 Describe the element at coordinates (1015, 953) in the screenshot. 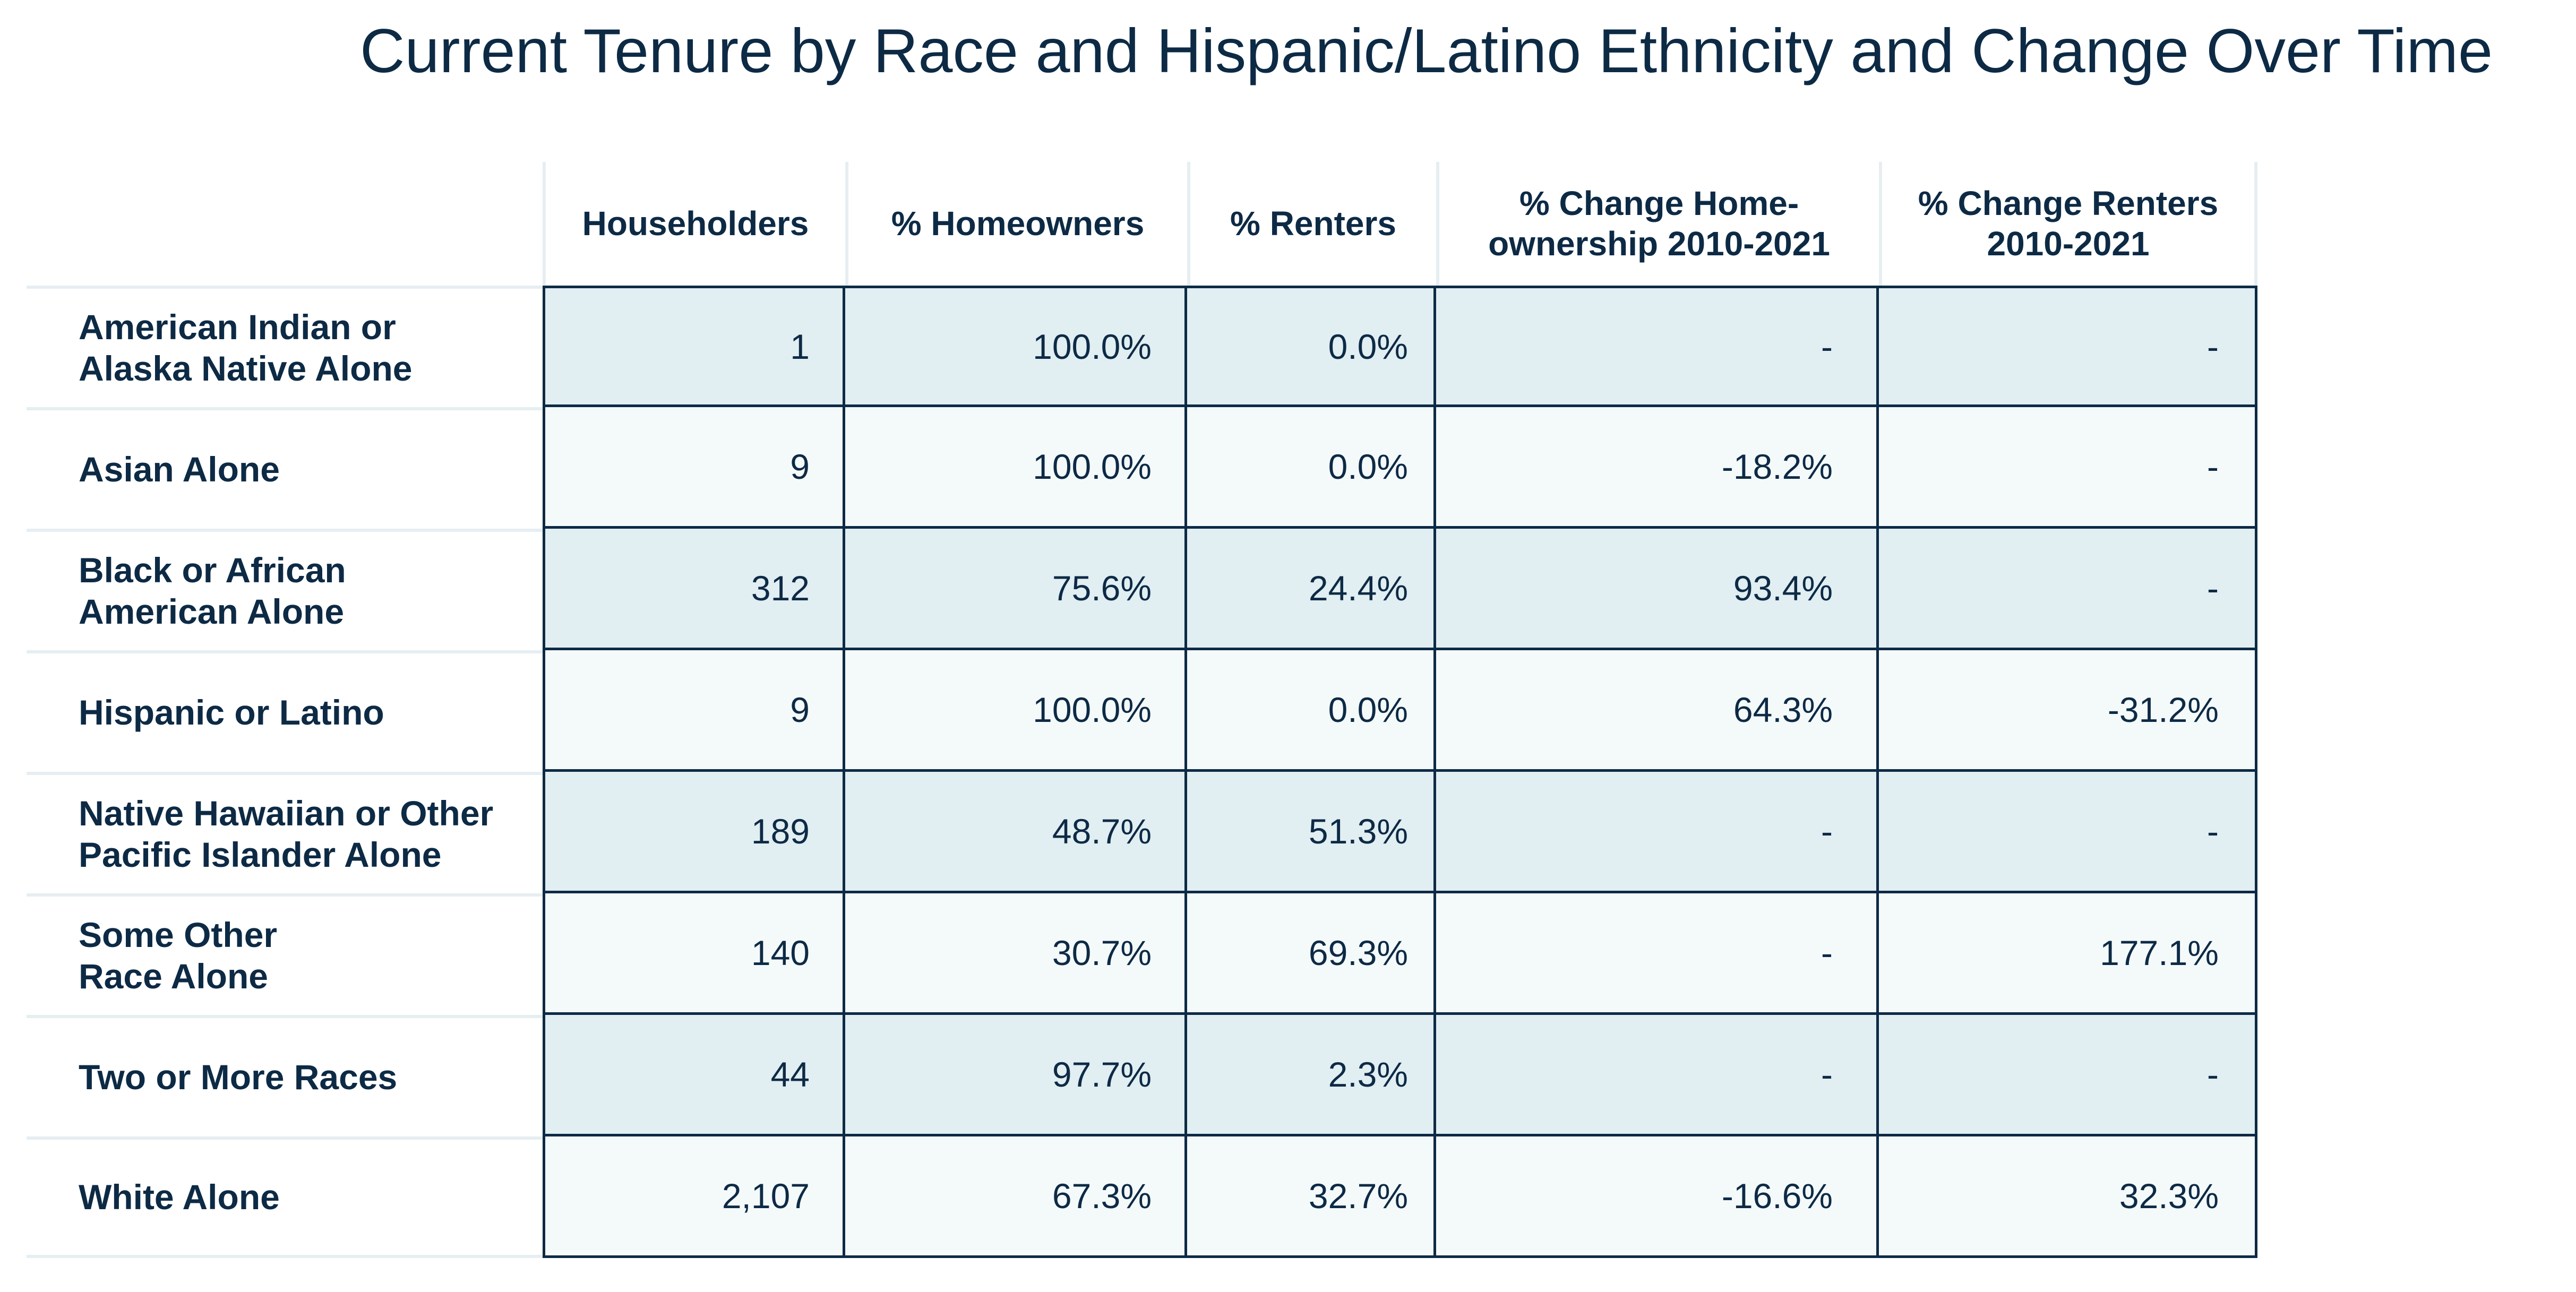

I see `table-cell: 30.7%` at that location.